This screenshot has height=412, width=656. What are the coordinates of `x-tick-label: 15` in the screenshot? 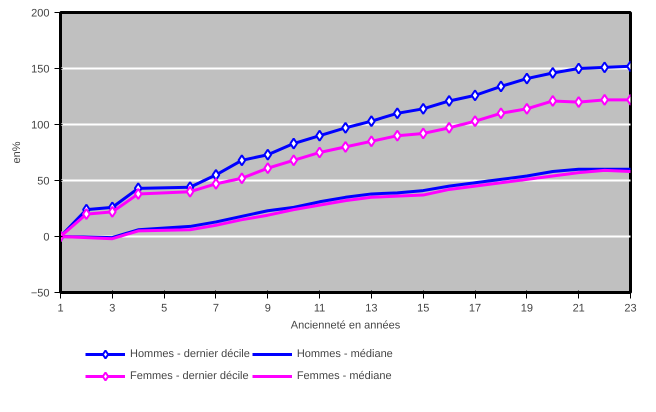 It's located at (423, 308).